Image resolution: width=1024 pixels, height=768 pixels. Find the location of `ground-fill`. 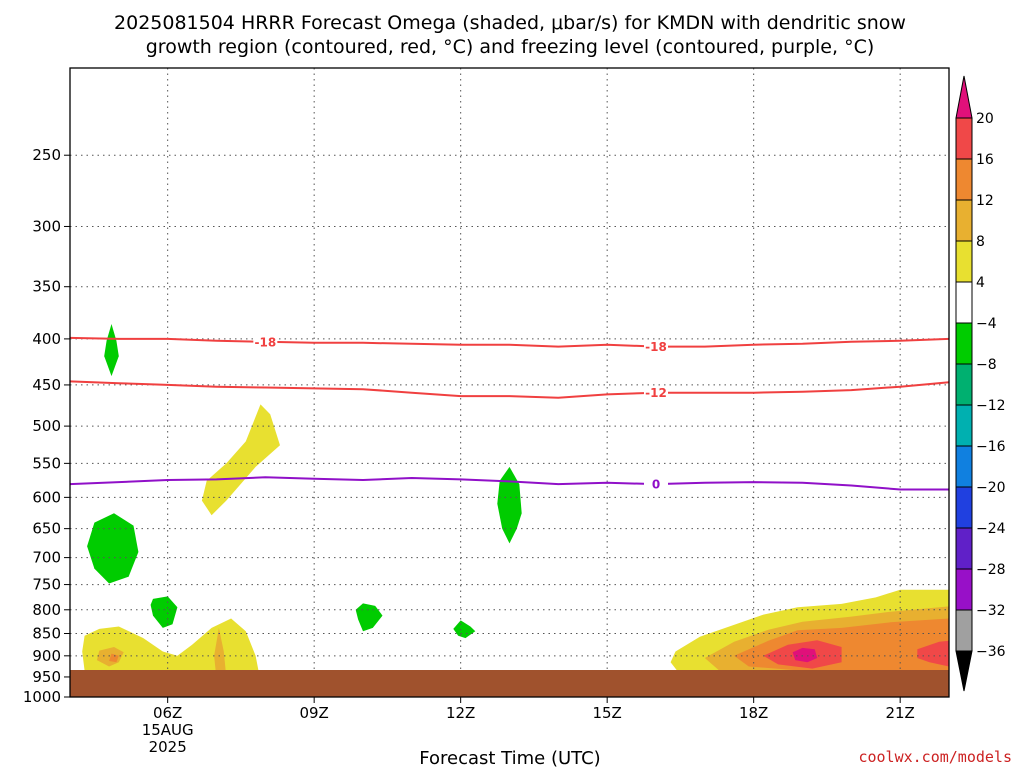

ground-fill is located at coordinates (509, 683).